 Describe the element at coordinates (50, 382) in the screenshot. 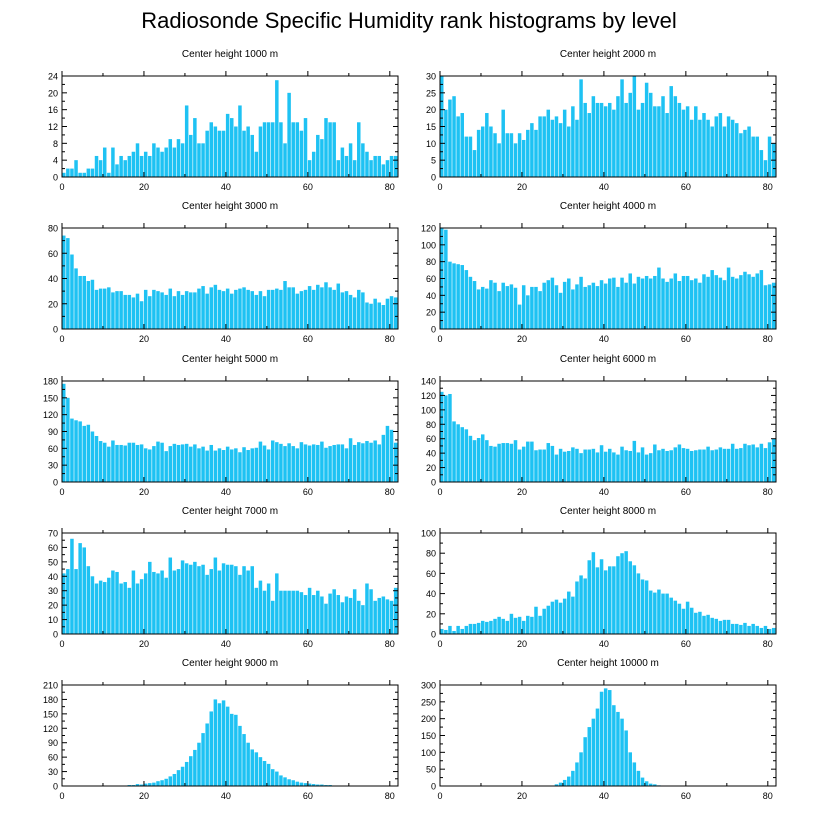

I see `y-tick-label: 180` at that location.